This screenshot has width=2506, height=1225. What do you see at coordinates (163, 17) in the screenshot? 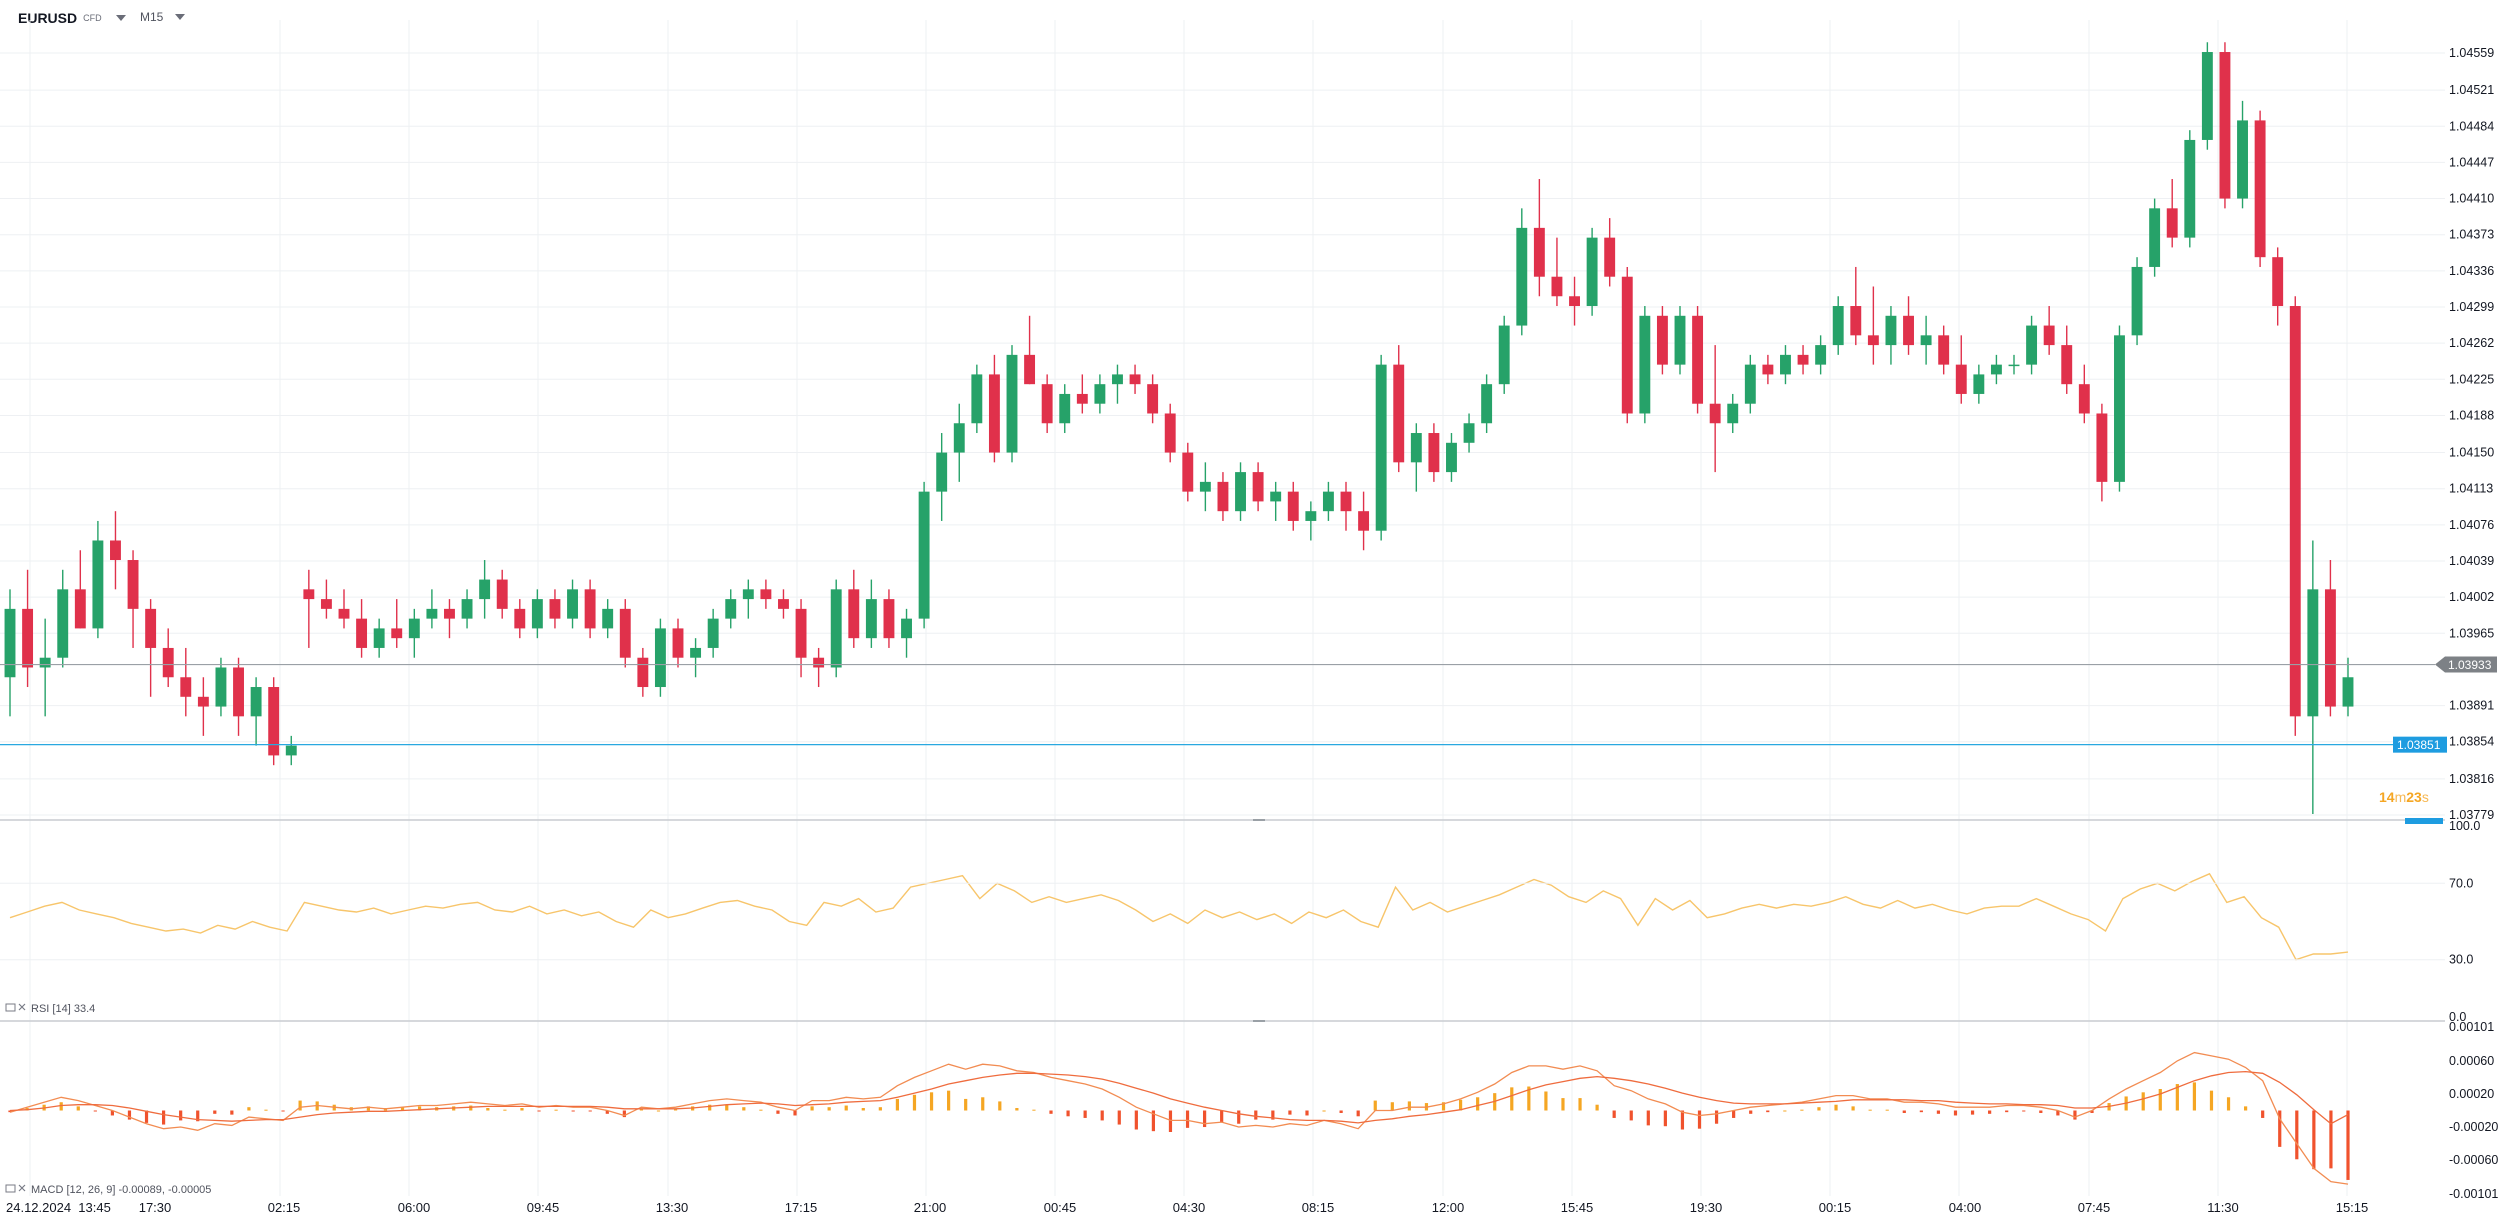
I see `interval-selector: M15` at bounding box center [163, 17].